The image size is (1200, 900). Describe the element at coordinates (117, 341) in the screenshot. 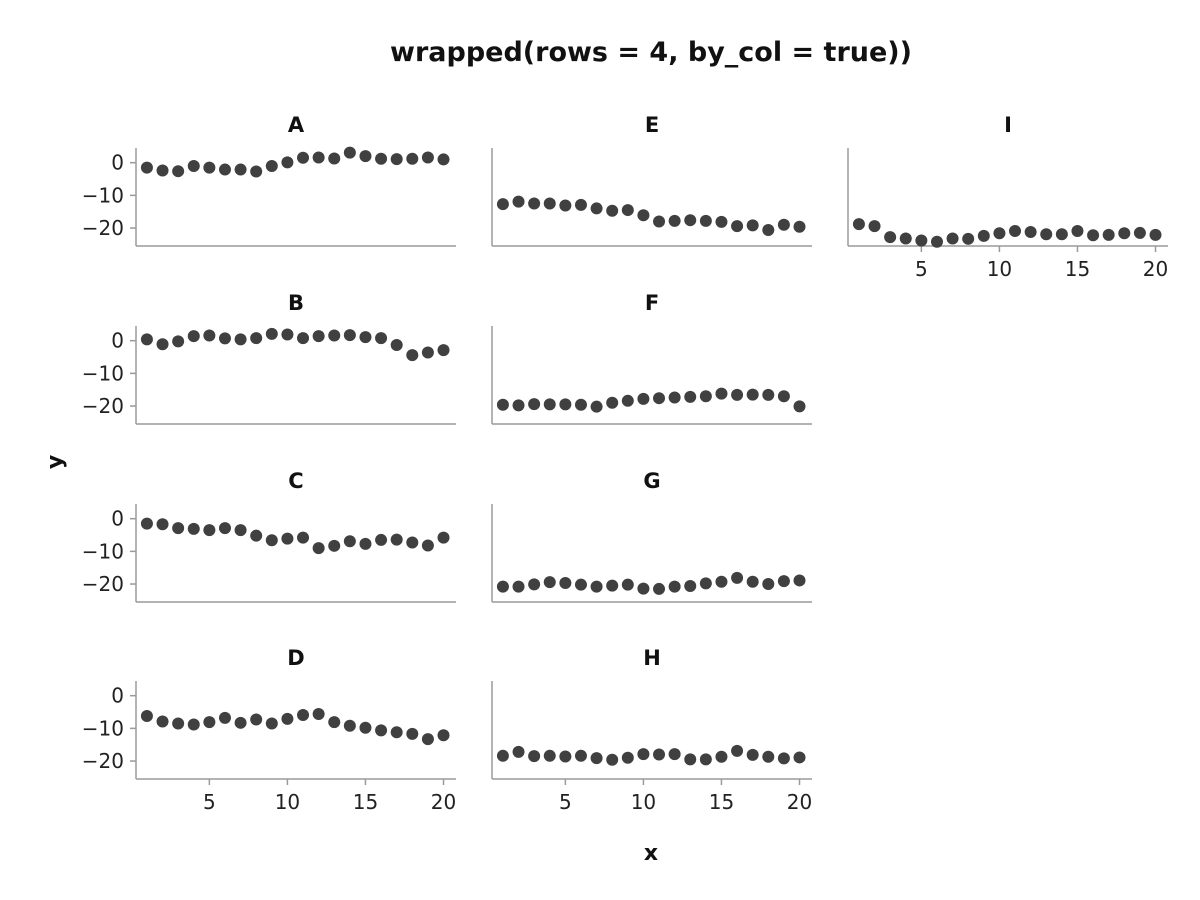

I see `y-tick-label-b: 0` at that location.